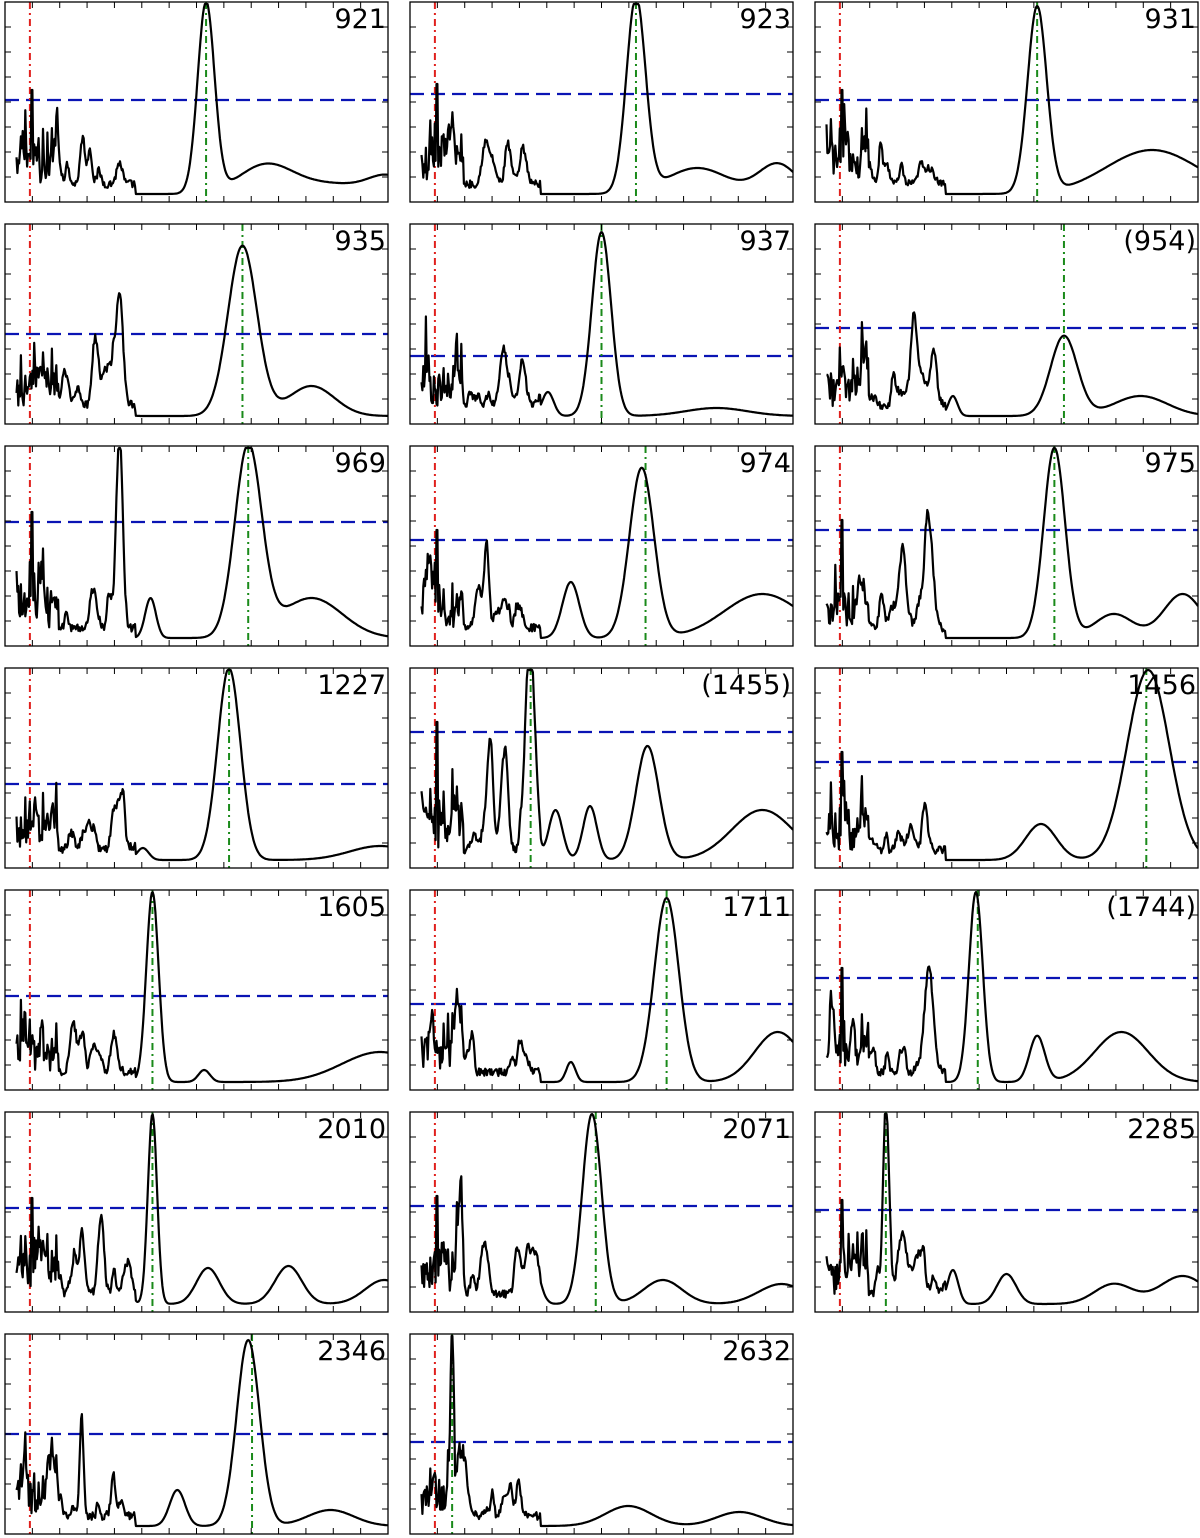  I want to click on panel-label: 2010, so click(351, 1129).